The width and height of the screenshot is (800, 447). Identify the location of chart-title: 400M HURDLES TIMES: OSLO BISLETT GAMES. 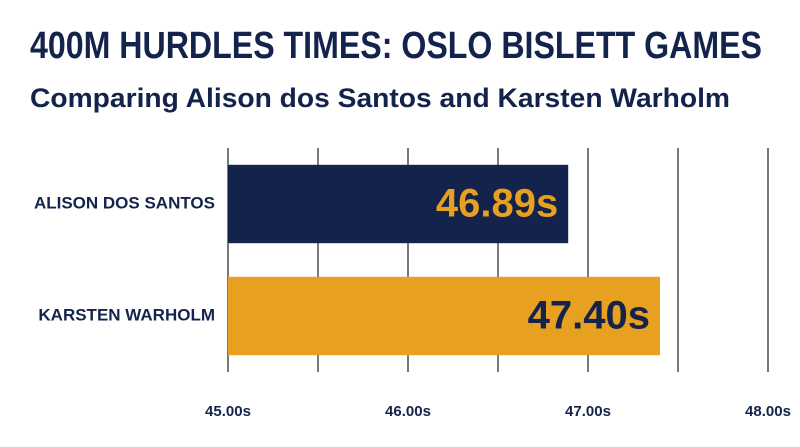
(396, 46).